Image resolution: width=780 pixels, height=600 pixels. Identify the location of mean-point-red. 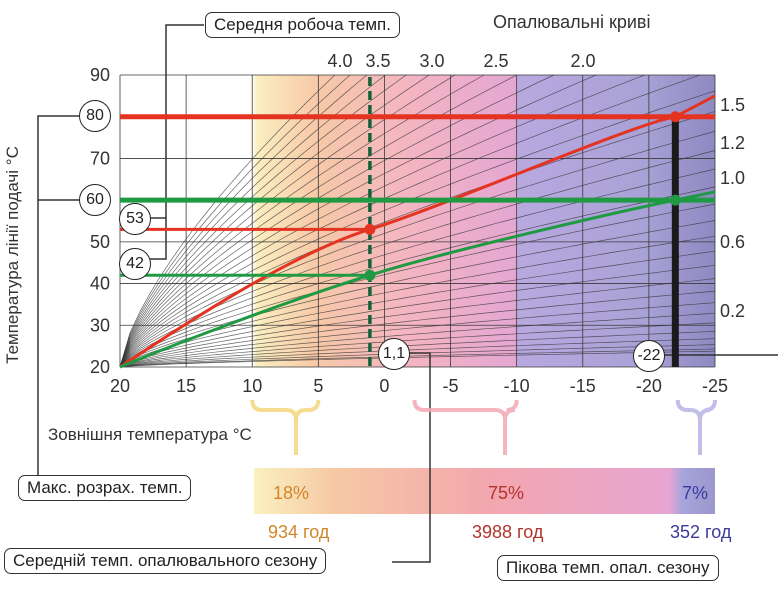
(370, 229).